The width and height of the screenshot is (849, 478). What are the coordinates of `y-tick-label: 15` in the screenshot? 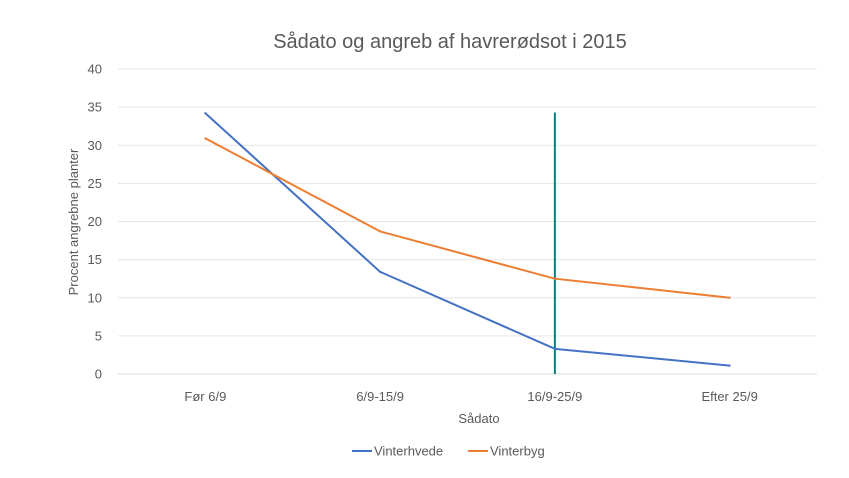 It's located at (95, 259).